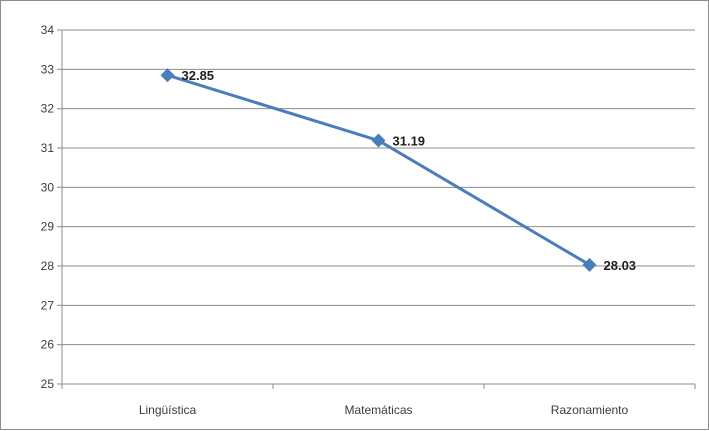 This screenshot has height=431, width=709. I want to click on x-tick-label: Lingüística, so click(168, 410).